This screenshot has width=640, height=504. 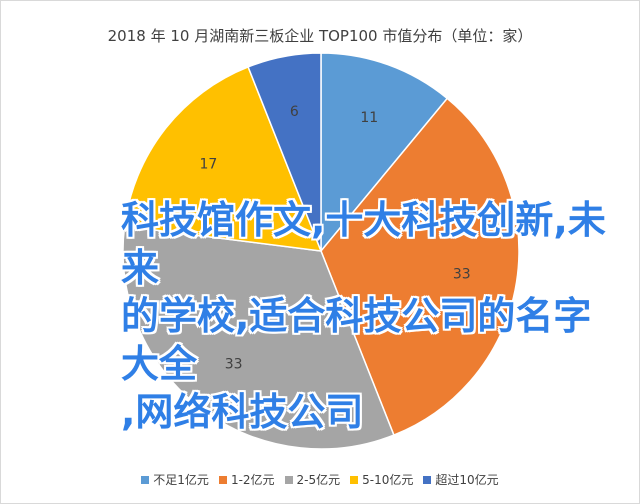 I want to click on chart-legend: 不足1亿元 1-2亿元 2-5亿元 5-10亿元 超过10亿元, so click(x=320, y=479).